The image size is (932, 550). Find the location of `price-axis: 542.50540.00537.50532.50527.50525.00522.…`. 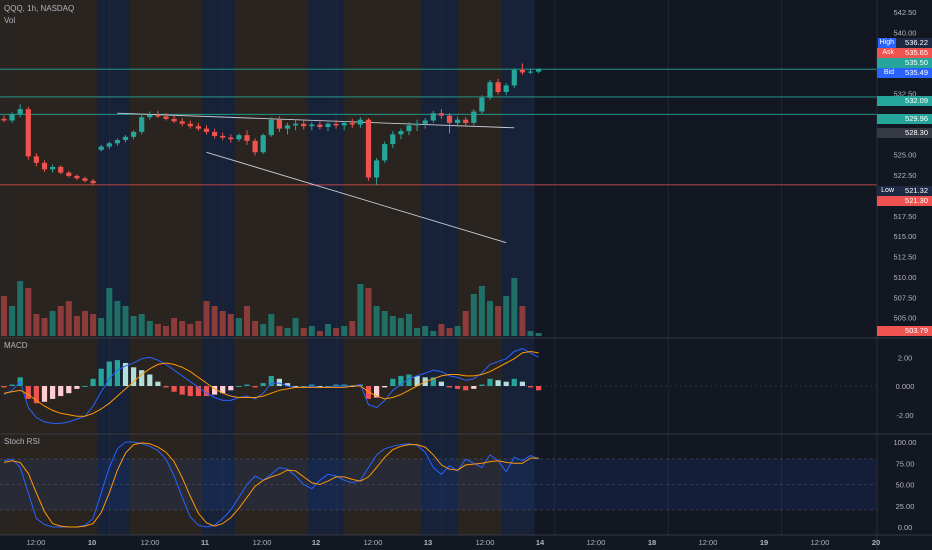

price-axis: 542.50540.00537.50532.50527.50525.00522.… is located at coordinates (905, 270).